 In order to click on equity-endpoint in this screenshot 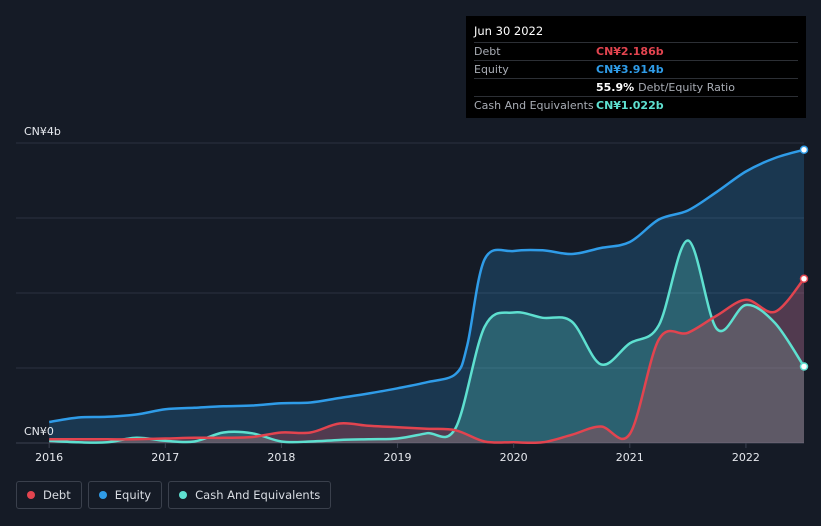, I will do `click(804, 149)`.